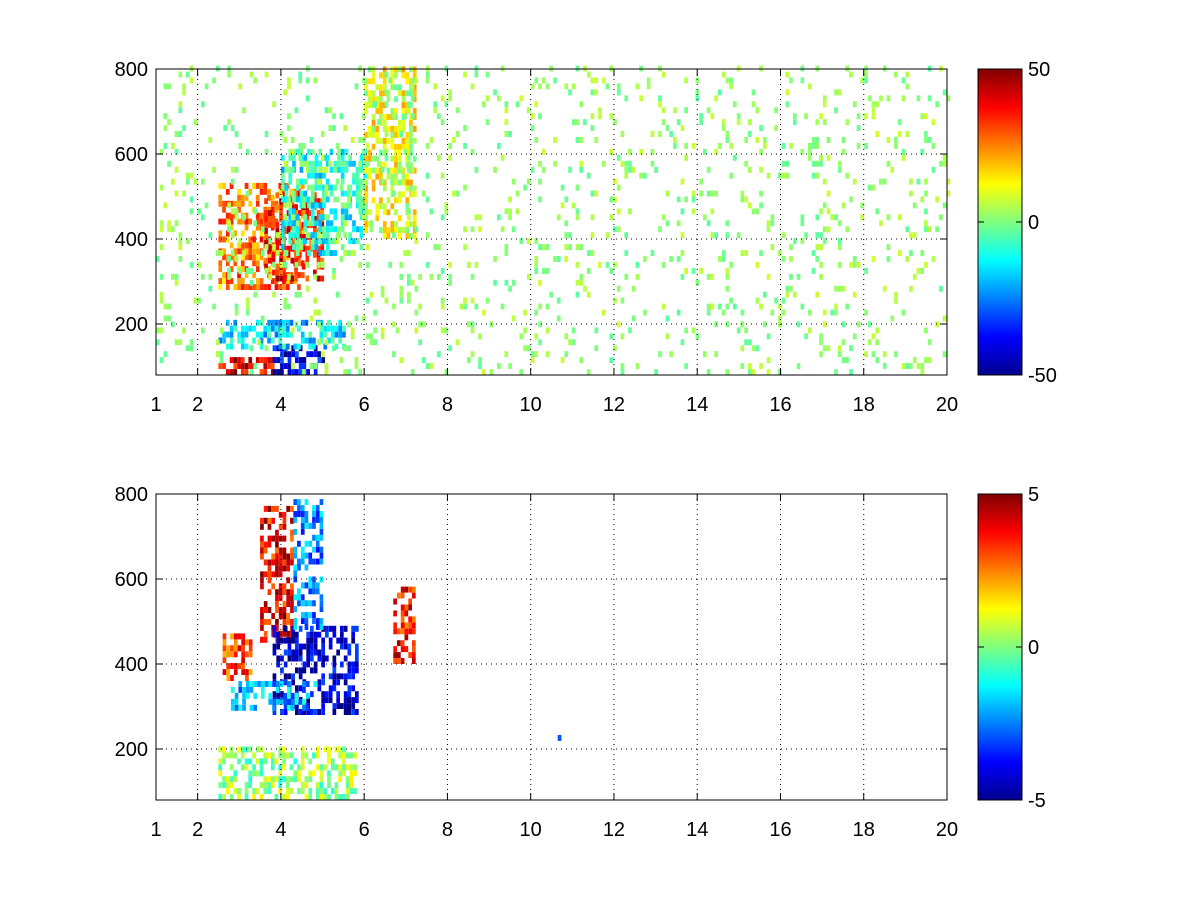  Describe the element at coordinates (131, 240) in the screenshot. I see `y-tick-label: 400` at that location.